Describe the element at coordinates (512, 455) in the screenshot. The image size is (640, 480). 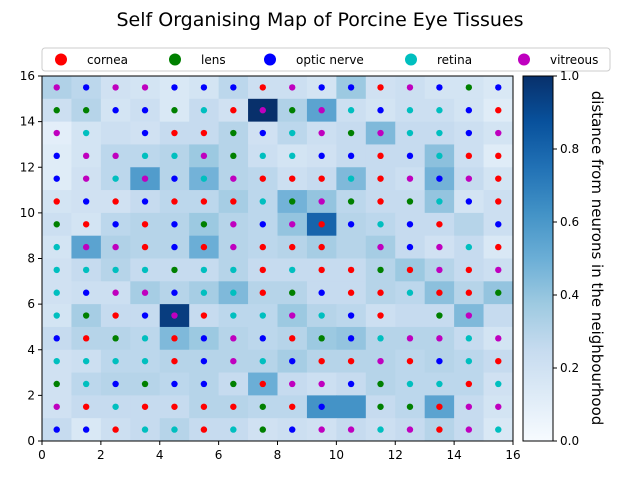
I see `x-tick-label: 16` at that location.